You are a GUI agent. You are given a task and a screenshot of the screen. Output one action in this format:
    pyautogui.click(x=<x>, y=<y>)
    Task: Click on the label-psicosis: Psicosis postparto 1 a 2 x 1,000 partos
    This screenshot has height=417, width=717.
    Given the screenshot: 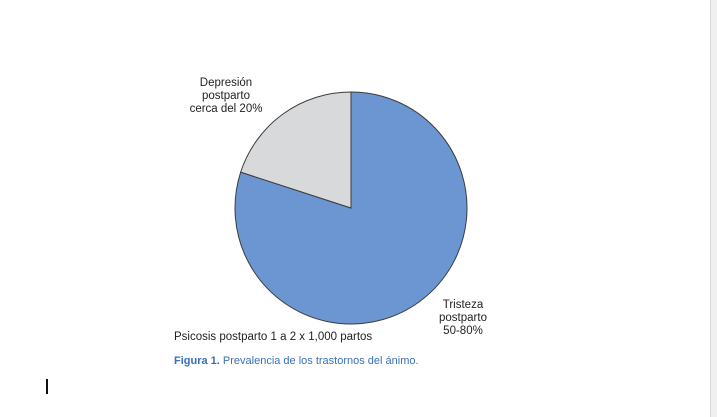 What is the action you would take?
    pyautogui.click(x=273, y=337)
    